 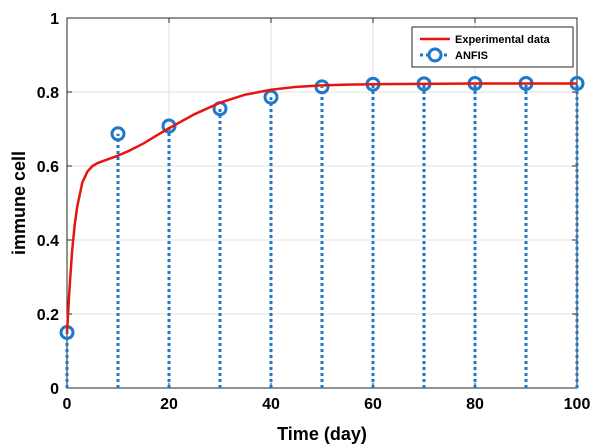 I want to click on y-axis-title: immune cell, so click(x=19, y=203).